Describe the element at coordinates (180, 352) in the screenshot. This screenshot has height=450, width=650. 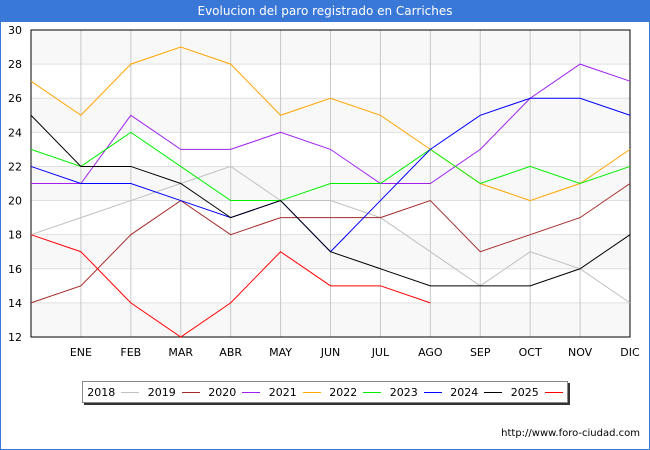
I see `x-tick-label: MAR` at that location.